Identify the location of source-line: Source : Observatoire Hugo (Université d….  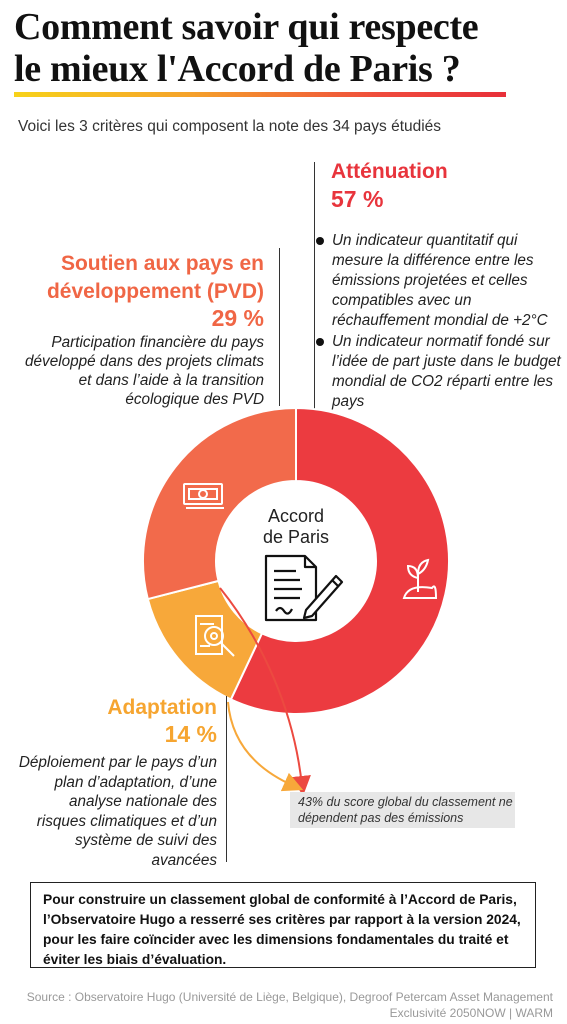
(289, 997).